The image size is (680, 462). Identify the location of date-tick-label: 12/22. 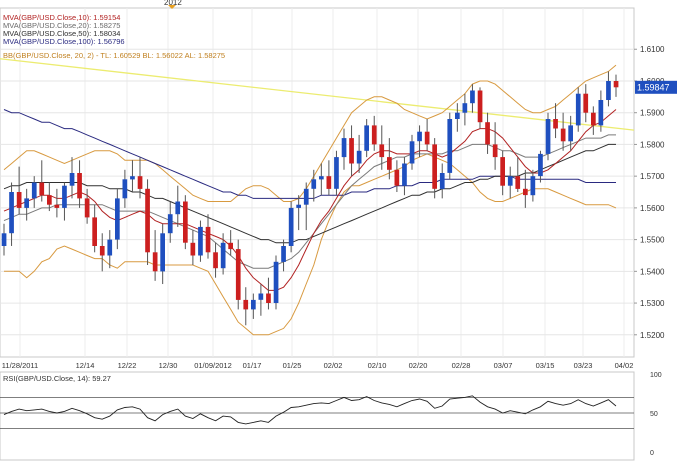
(127, 365).